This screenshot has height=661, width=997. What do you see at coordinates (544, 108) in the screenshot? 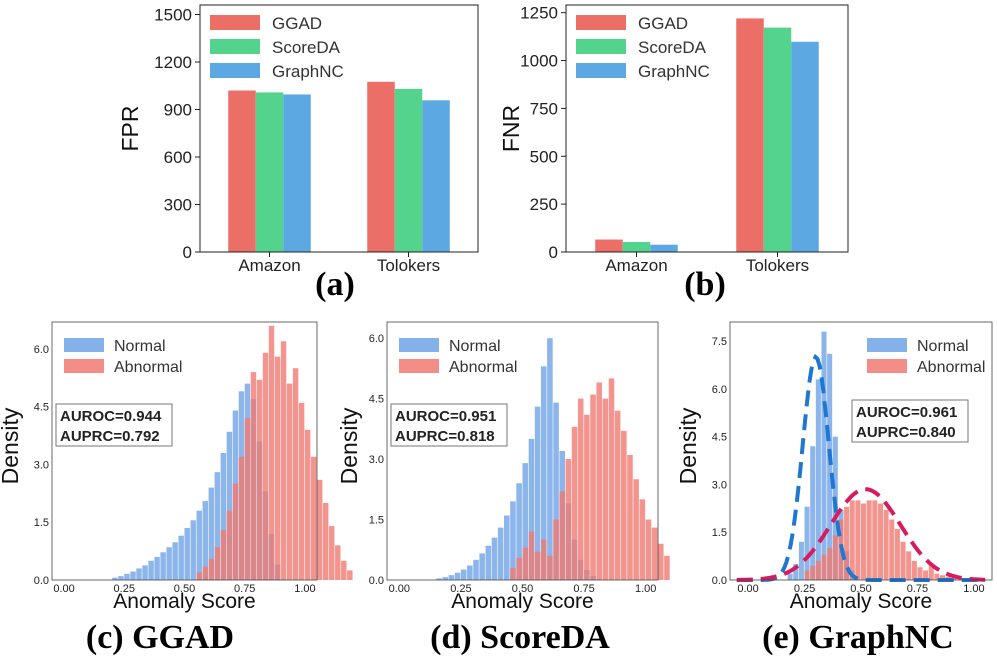
I see `y-tick-label: 750` at bounding box center [544, 108].